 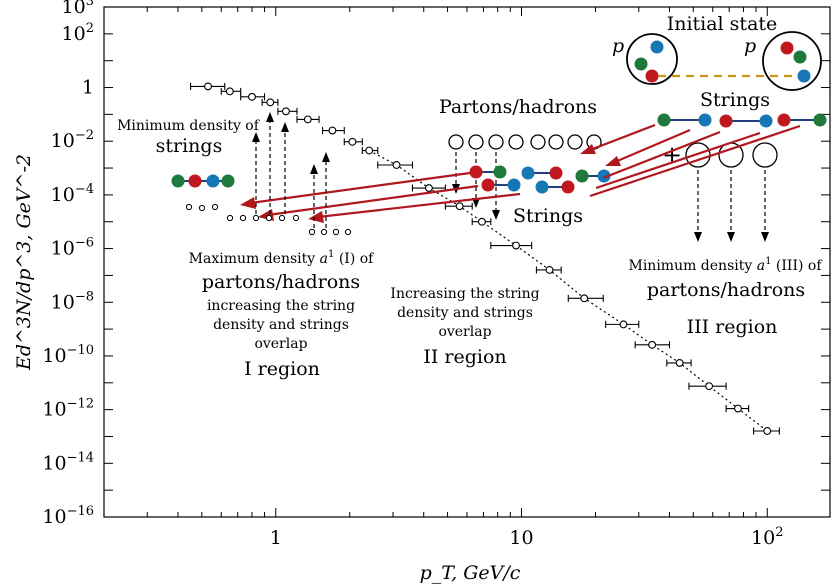 What do you see at coordinates (722, 24) in the screenshot?
I see `initial-state-label: Initial state` at bounding box center [722, 24].